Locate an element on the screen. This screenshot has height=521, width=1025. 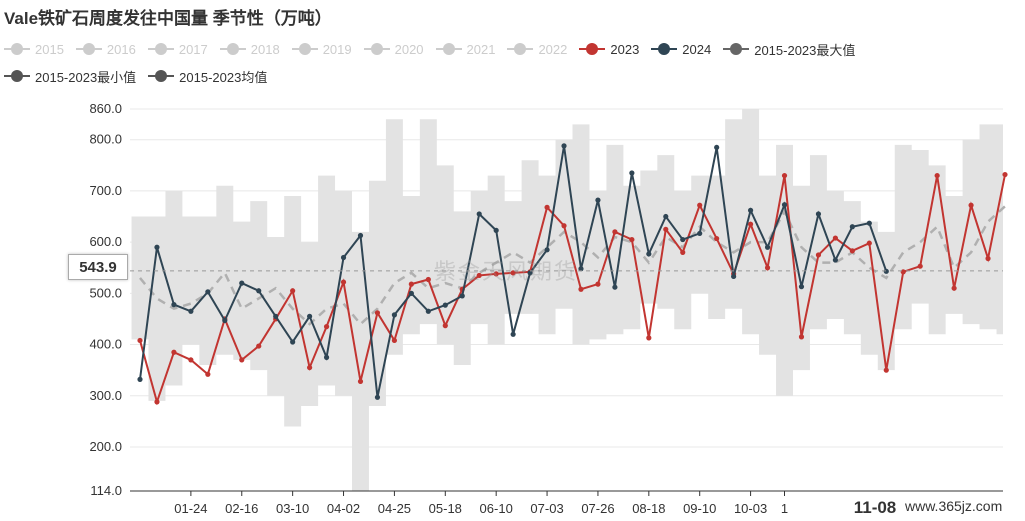
legend-item-2020: 2020 is located at coordinates (393, 49).